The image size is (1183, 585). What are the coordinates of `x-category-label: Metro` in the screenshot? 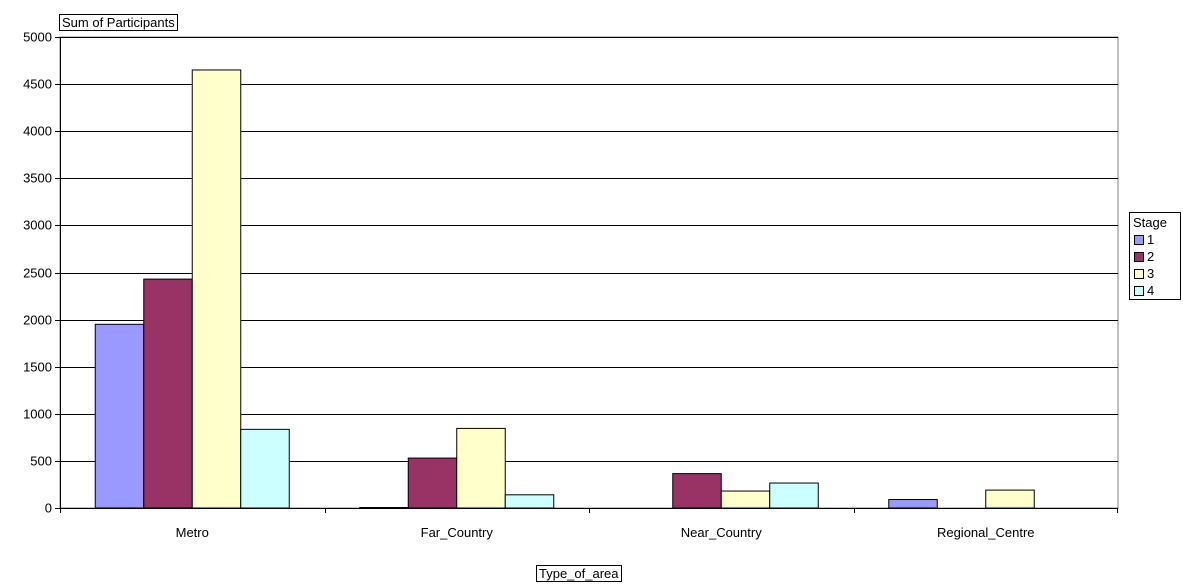 It's located at (192, 532).